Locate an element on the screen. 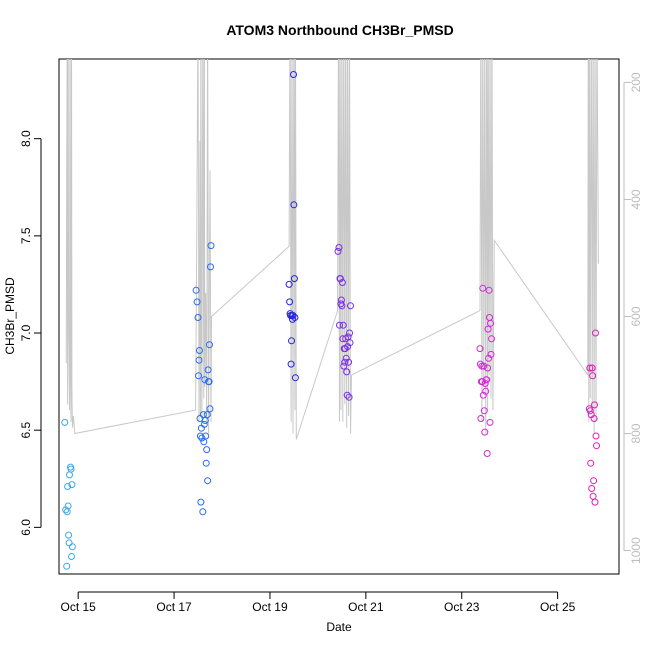 Image resolution: width=650 pixels, height=650 pixels. y-tick-label: 6.0 is located at coordinates (26, 527).